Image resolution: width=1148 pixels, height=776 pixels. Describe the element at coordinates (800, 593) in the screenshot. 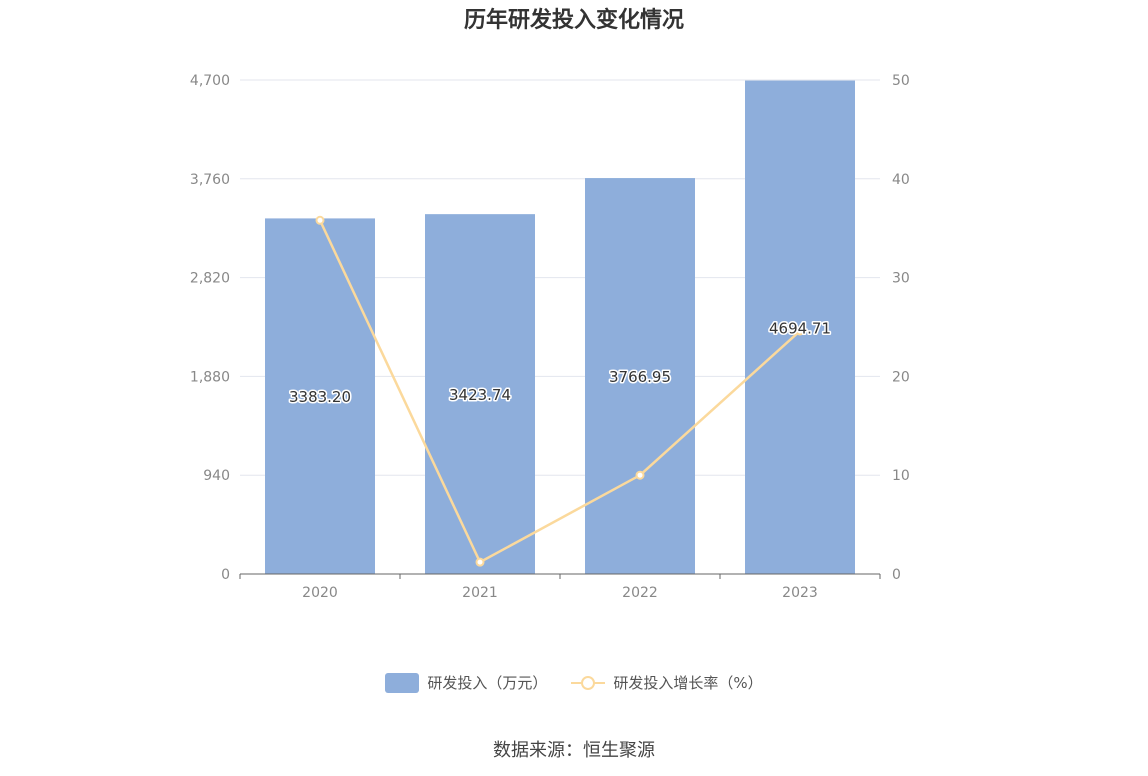

I see `x-tick-label: 2023` at that location.